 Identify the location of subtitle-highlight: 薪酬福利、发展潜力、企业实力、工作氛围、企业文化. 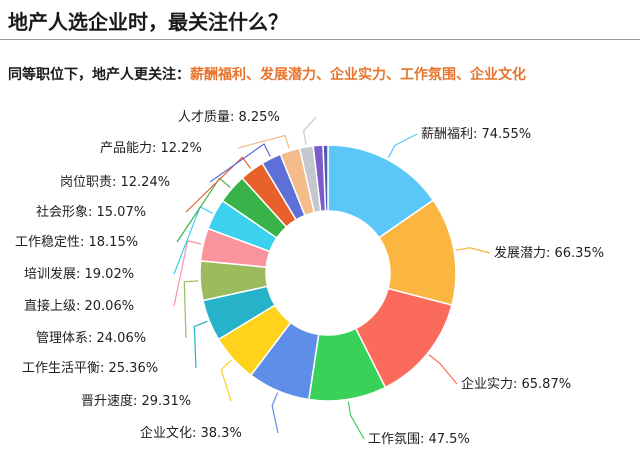
(358, 75).